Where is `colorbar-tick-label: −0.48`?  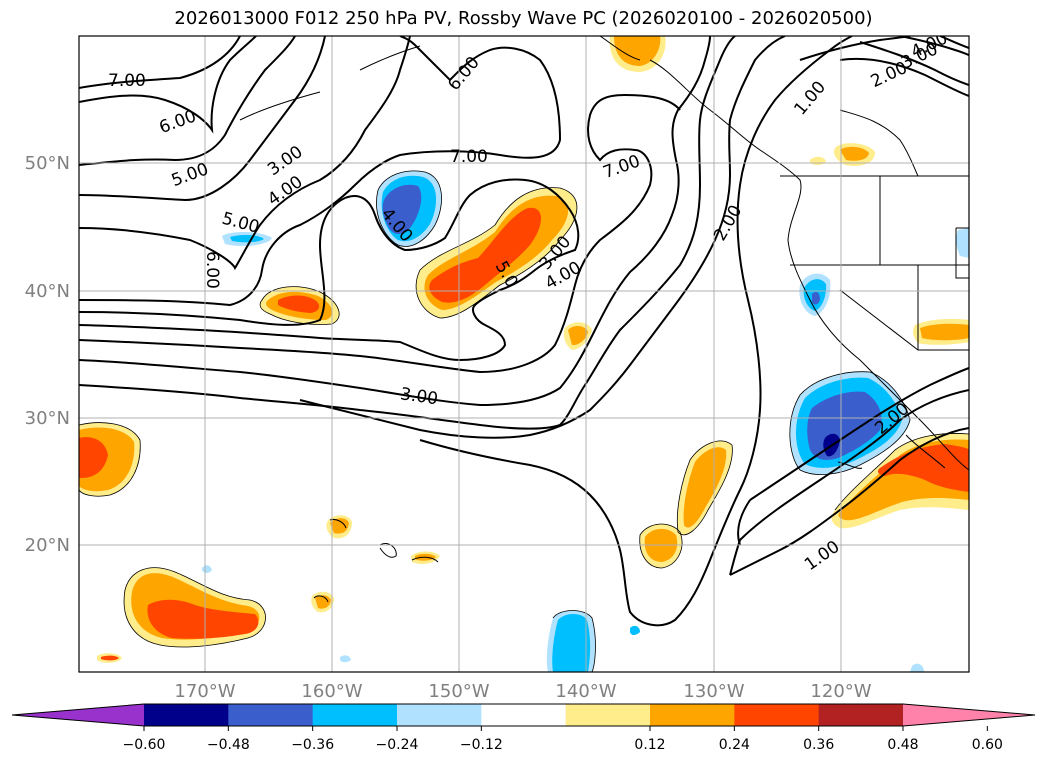 colorbar-tick-label: −0.48 is located at coordinates (228, 745).